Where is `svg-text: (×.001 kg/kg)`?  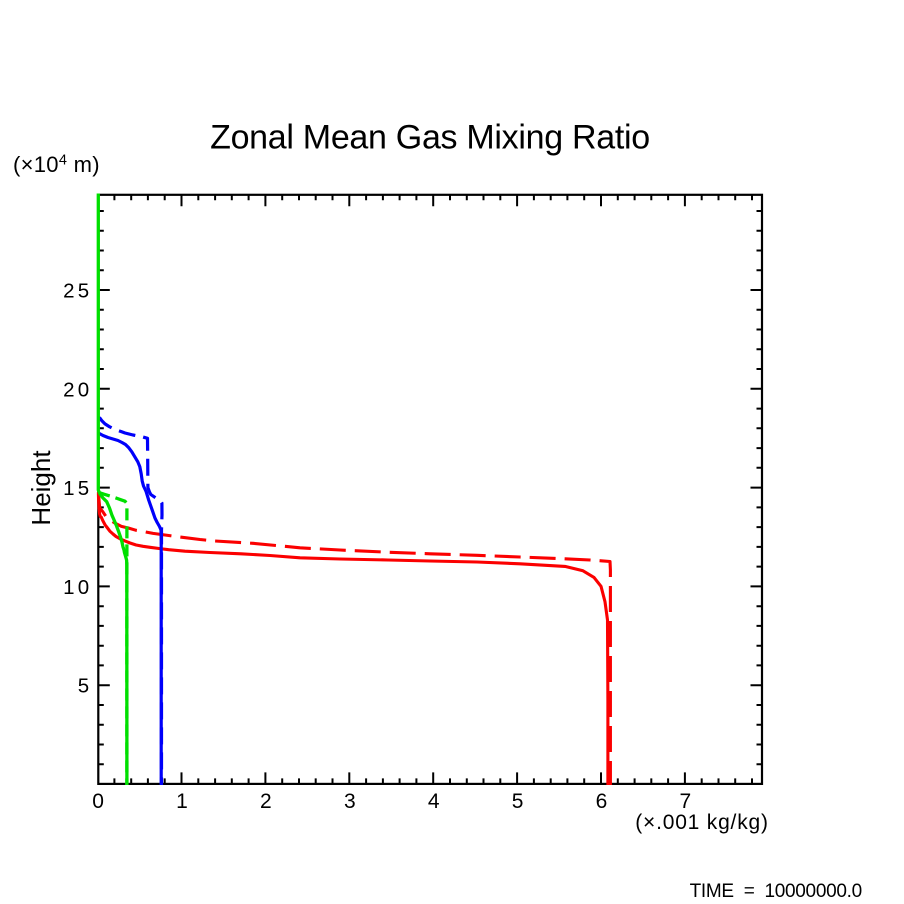
svg-text: (×.001 kg/kg) is located at coordinates (702, 822).